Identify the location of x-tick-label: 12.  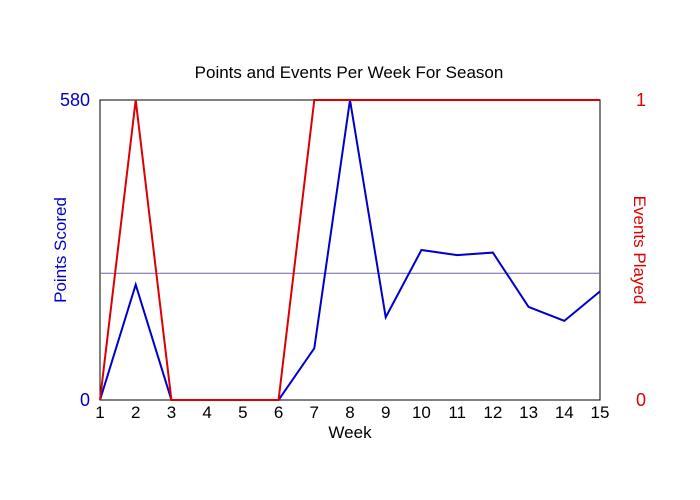
(492, 412).